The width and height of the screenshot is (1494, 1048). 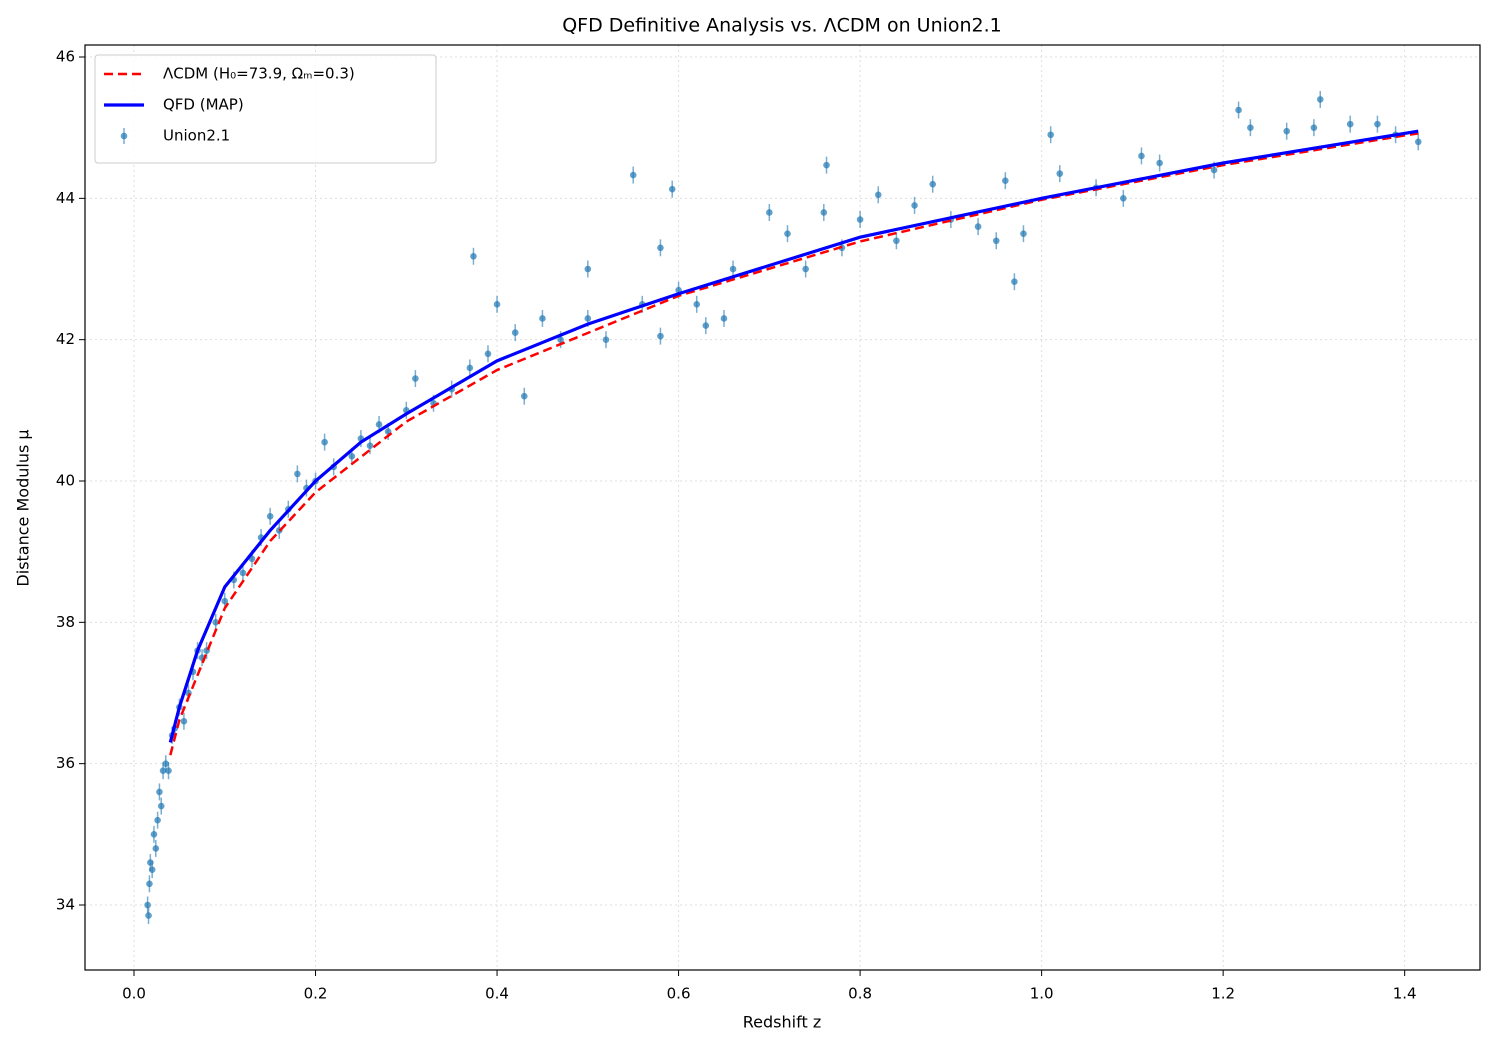 What do you see at coordinates (497, 994) in the screenshot?
I see `x-tick-label: 0.4` at bounding box center [497, 994].